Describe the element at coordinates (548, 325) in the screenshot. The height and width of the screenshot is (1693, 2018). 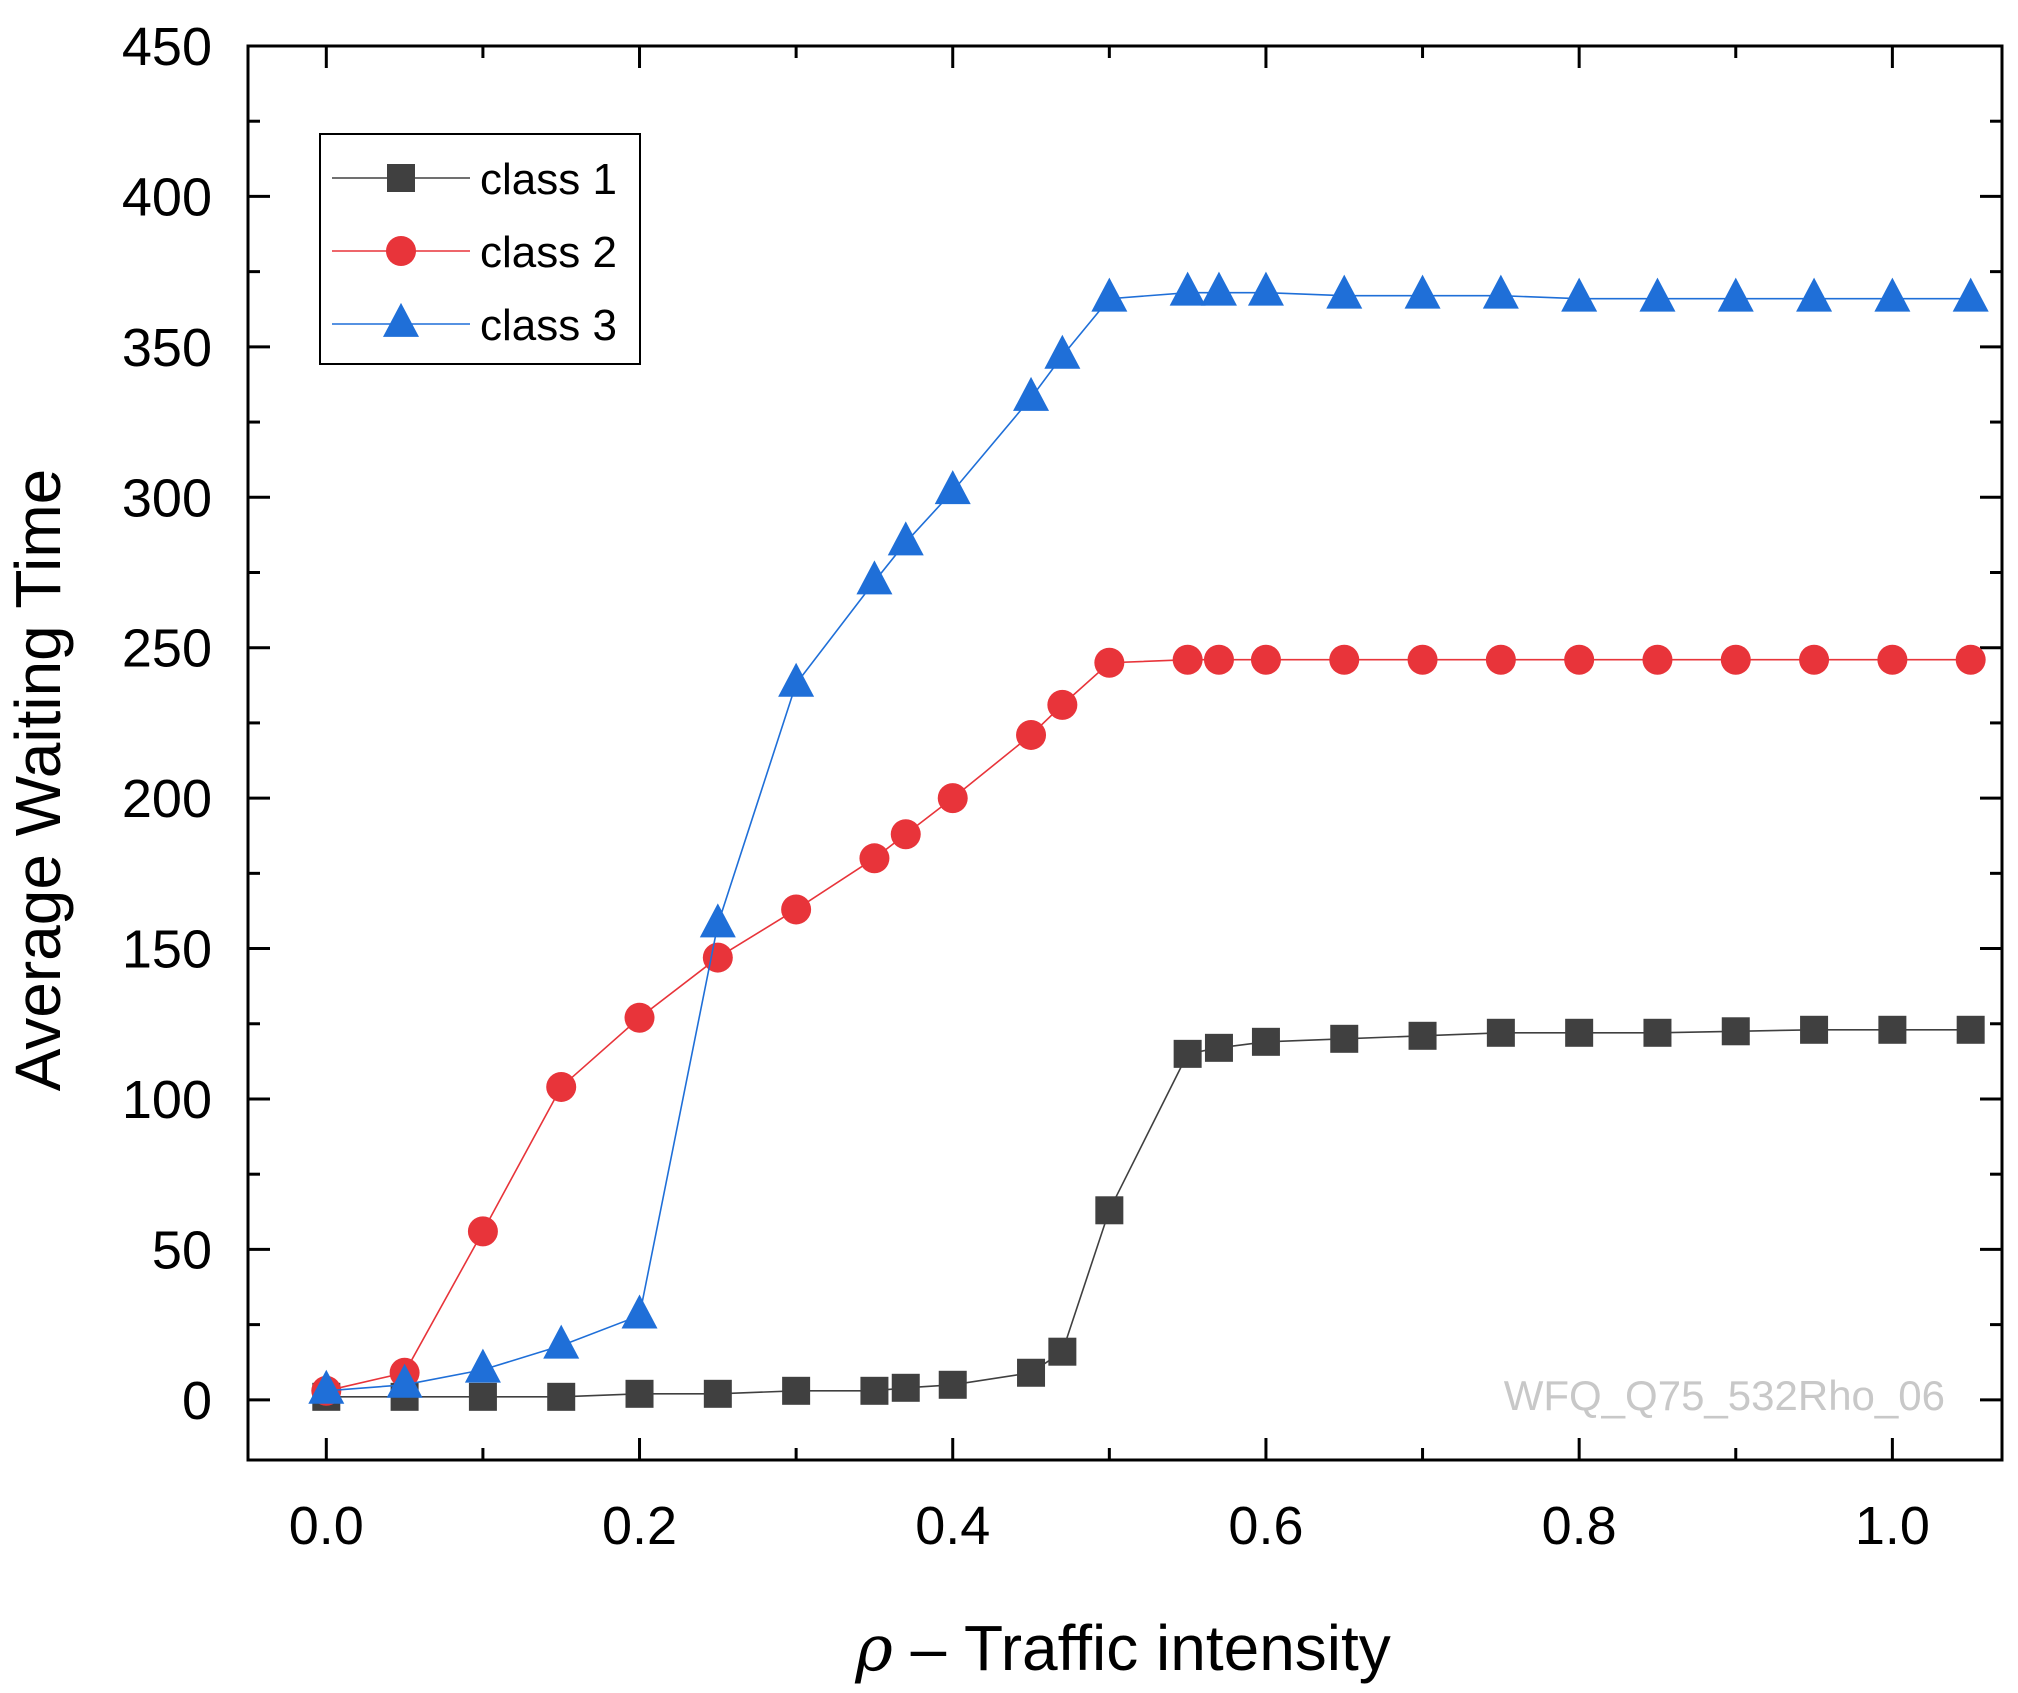
I see `legend-label: class 3` at that location.